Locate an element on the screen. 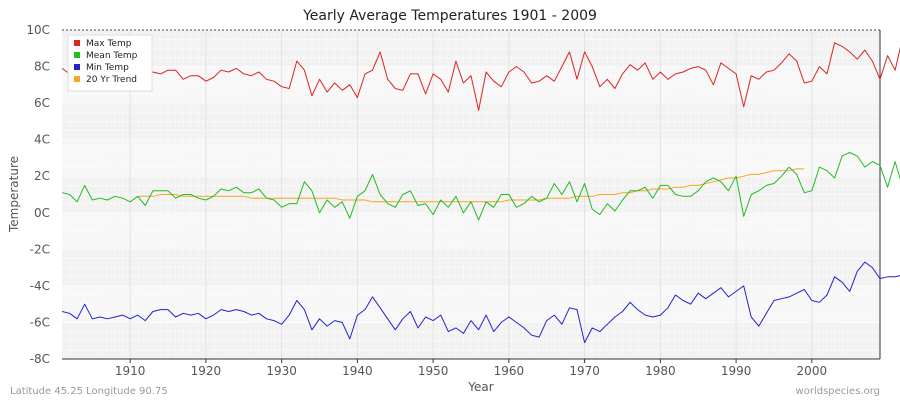  y-tick-label: -4C is located at coordinates (40, 286).